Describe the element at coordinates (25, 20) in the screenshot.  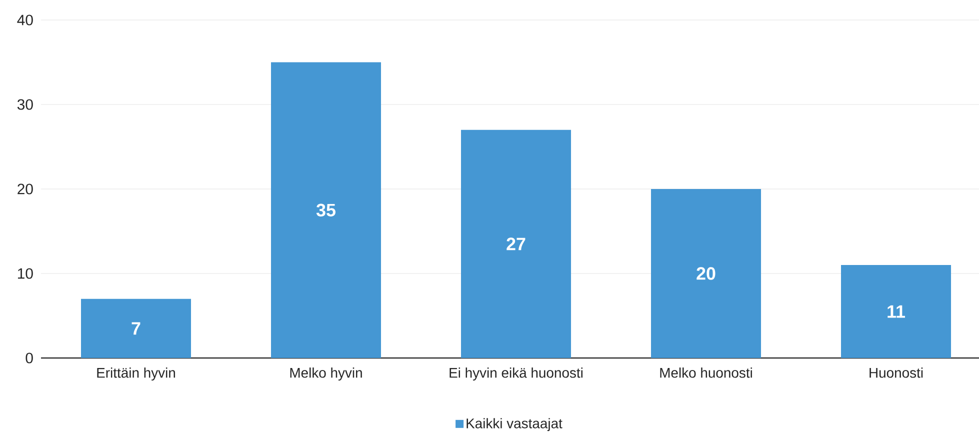
I see `y-tick-label: 40` at that location.